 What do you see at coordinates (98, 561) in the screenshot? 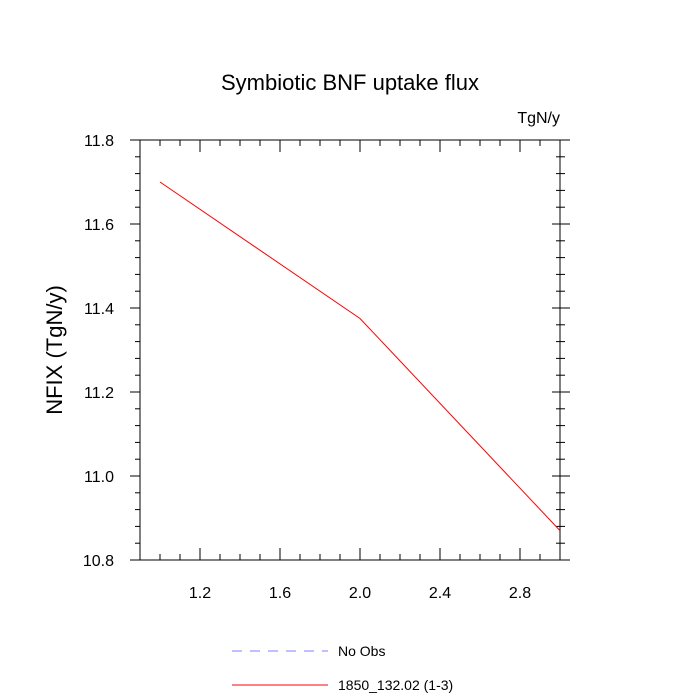
I see `y-tick-label: 10.8` at bounding box center [98, 561].